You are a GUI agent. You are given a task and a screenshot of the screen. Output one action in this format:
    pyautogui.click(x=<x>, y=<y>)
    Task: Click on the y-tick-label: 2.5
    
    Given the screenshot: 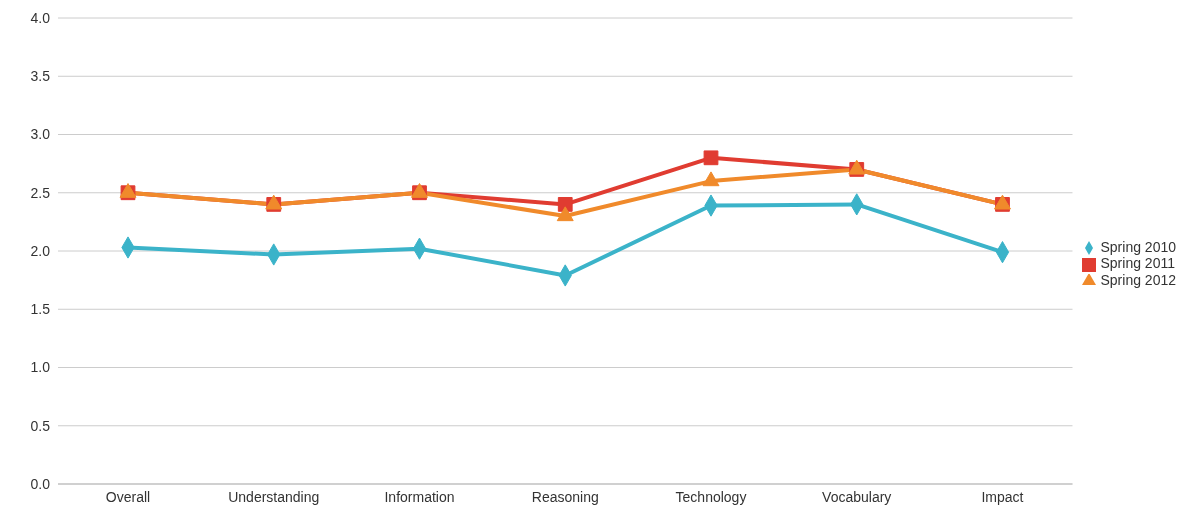 What is the action you would take?
    pyautogui.click(x=40, y=192)
    